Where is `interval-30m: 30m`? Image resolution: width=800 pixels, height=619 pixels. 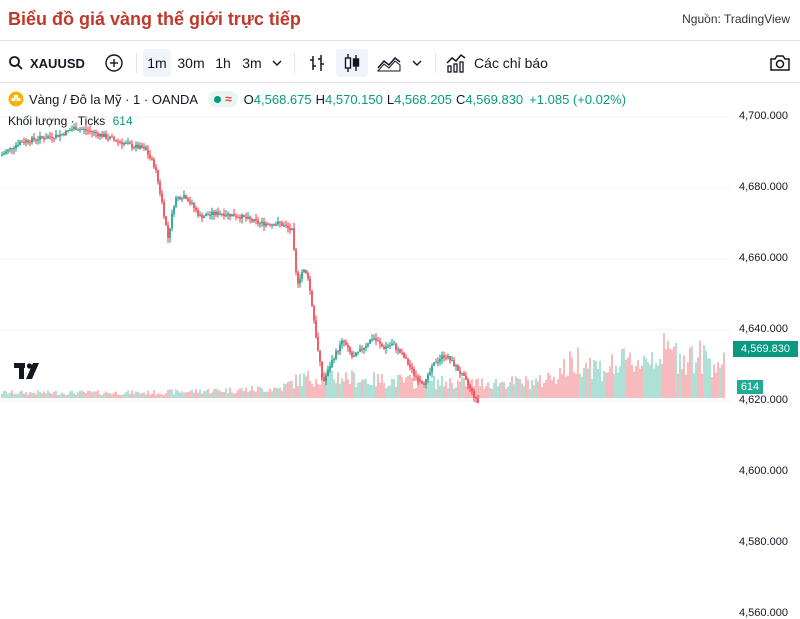 interval-30m: 30m is located at coordinates (191, 63).